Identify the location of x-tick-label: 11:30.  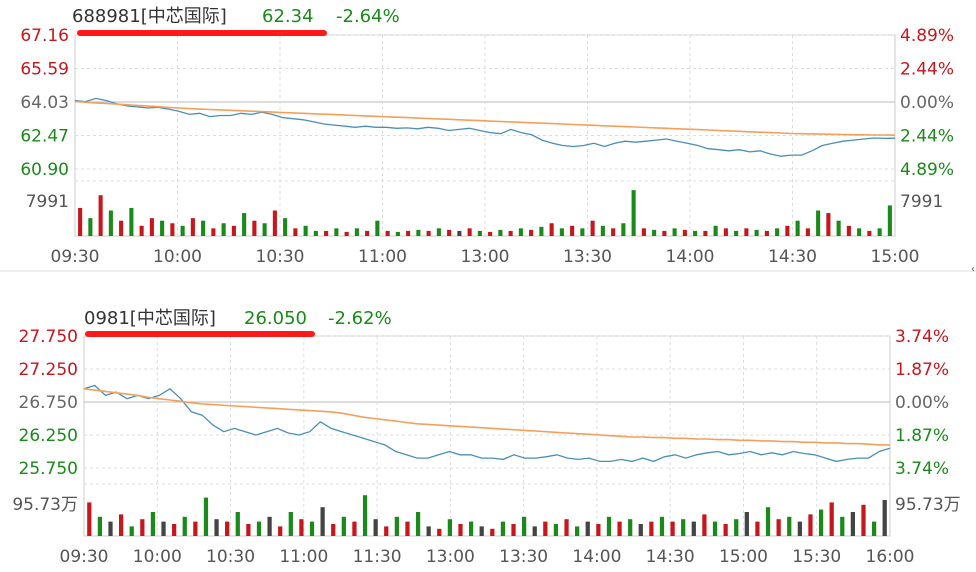
(377, 557).